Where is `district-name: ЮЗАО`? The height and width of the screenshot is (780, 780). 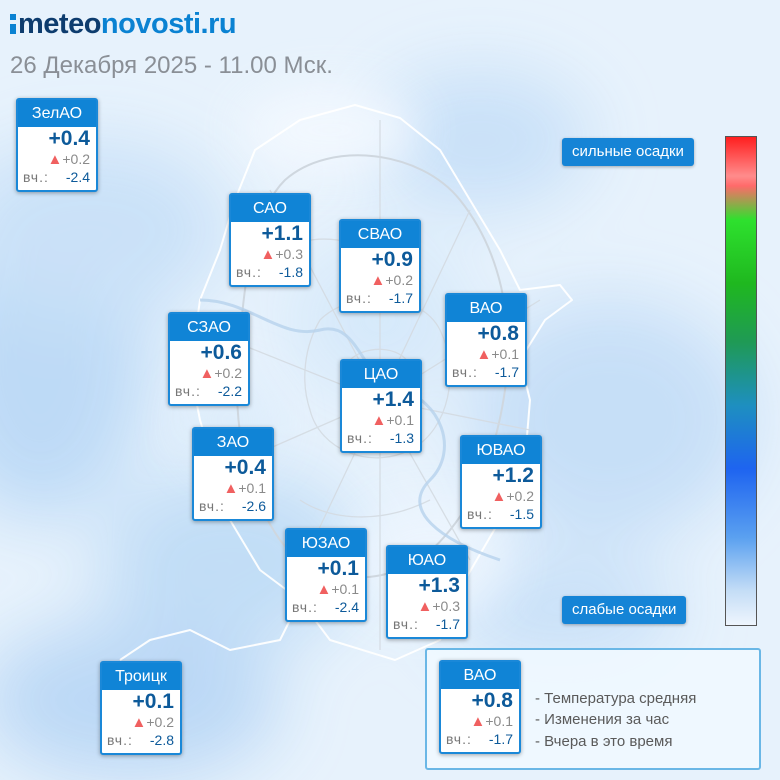
district-name: ЮЗАО is located at coordinates (326, 543).